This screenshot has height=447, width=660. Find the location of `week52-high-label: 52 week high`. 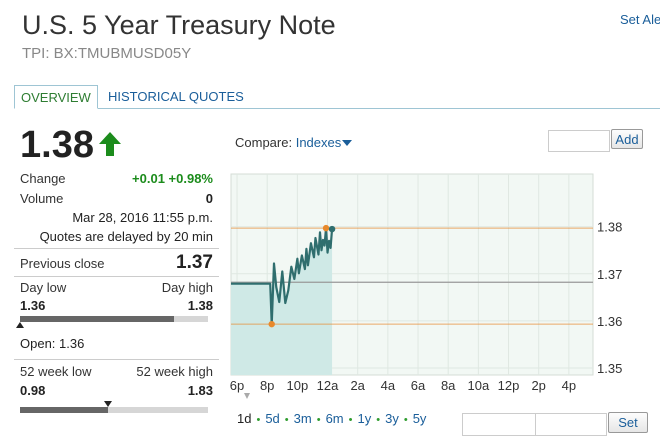

week52-high-label: 52 week high is located at coordinates (174, 371).